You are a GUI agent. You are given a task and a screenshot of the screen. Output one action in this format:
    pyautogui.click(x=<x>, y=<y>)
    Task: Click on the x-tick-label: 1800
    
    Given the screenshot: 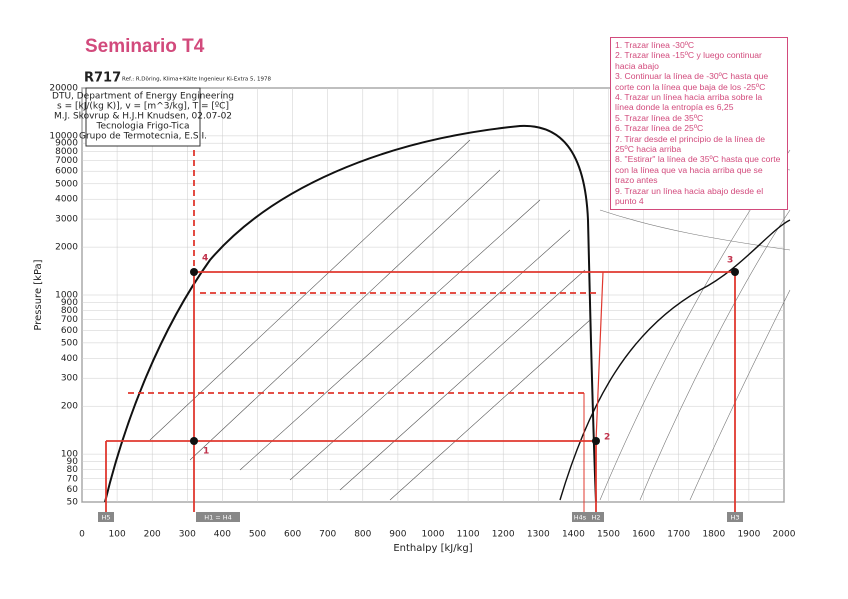 What is the action you would take?
    pyautogui.click(x=713, y=535)
    